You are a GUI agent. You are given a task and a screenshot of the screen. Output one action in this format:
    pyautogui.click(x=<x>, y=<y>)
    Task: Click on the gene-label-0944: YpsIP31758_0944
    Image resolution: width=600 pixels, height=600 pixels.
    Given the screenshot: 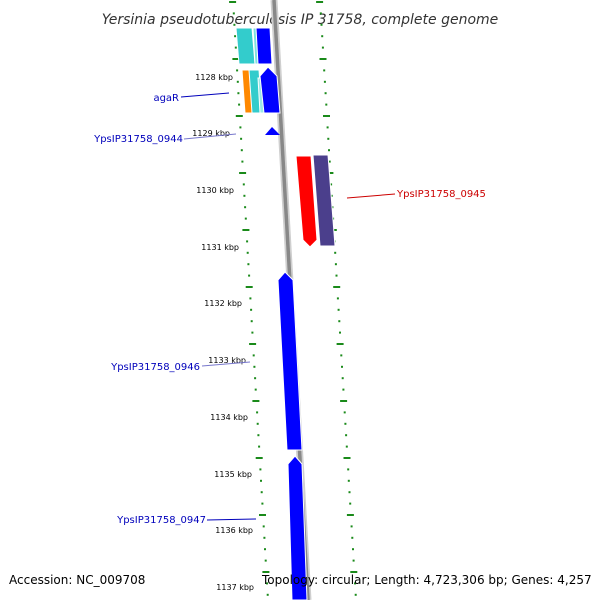 What is the action you would take?
    pyautogui.click(x=138, y=139)
    